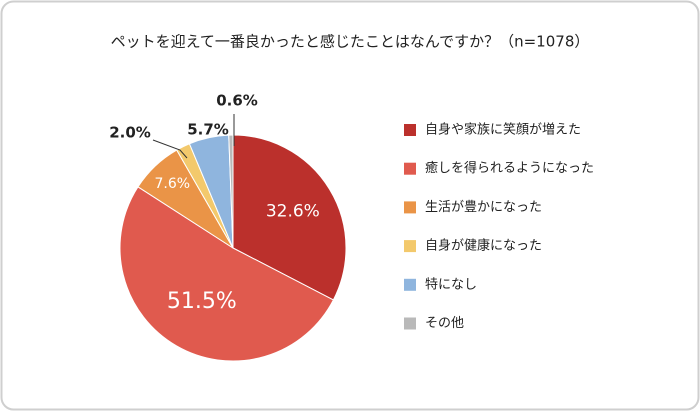 The height and width of the screenshot is (411, 700). What do you see at coordinates (202, 301) in the screenshot?
I see `data-label: 51.5%` at bounding box center [202, 301].